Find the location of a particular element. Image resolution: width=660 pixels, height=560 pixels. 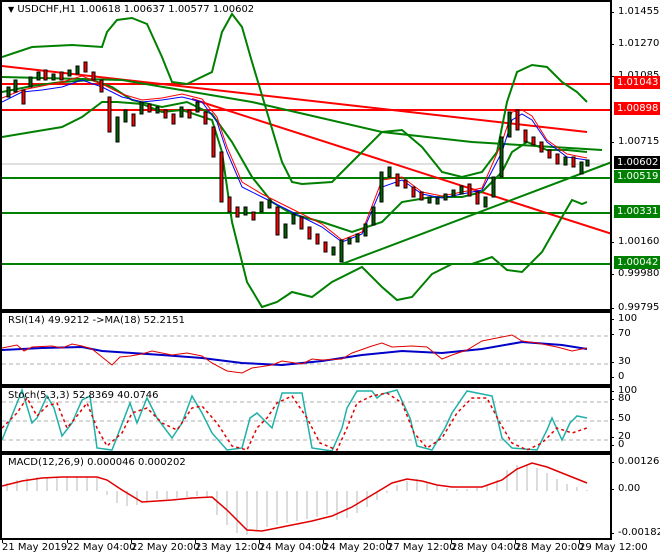

stoch-title: Stoch(5,3,3) 52.8369 40.0746 is located at coordinates (83, 395).